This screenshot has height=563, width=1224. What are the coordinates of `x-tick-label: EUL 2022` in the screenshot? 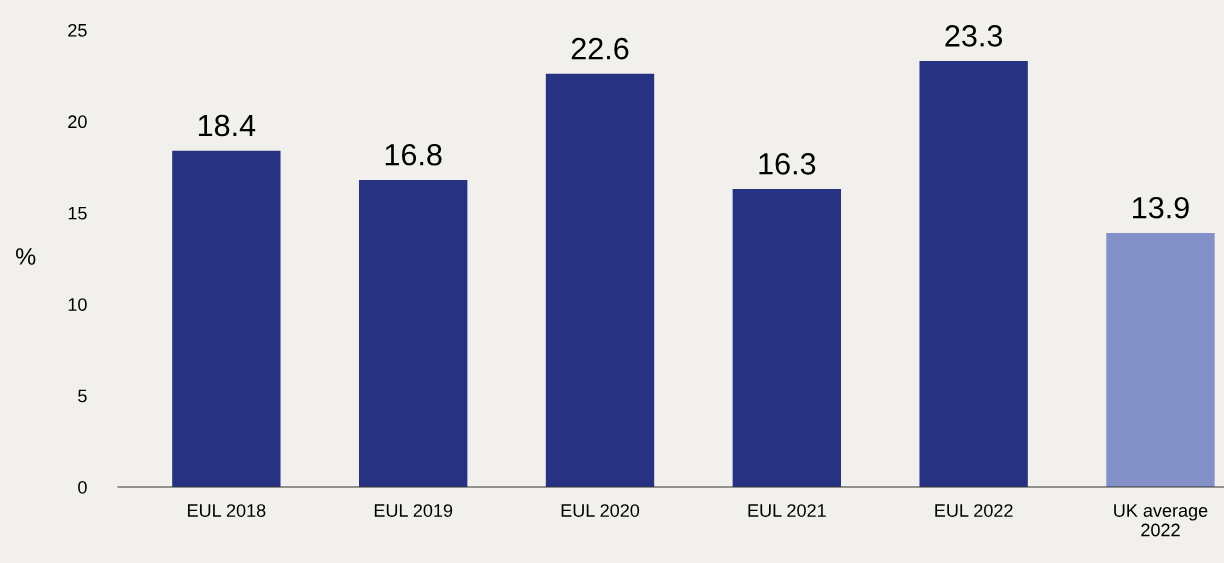 It's located at (974, 510).